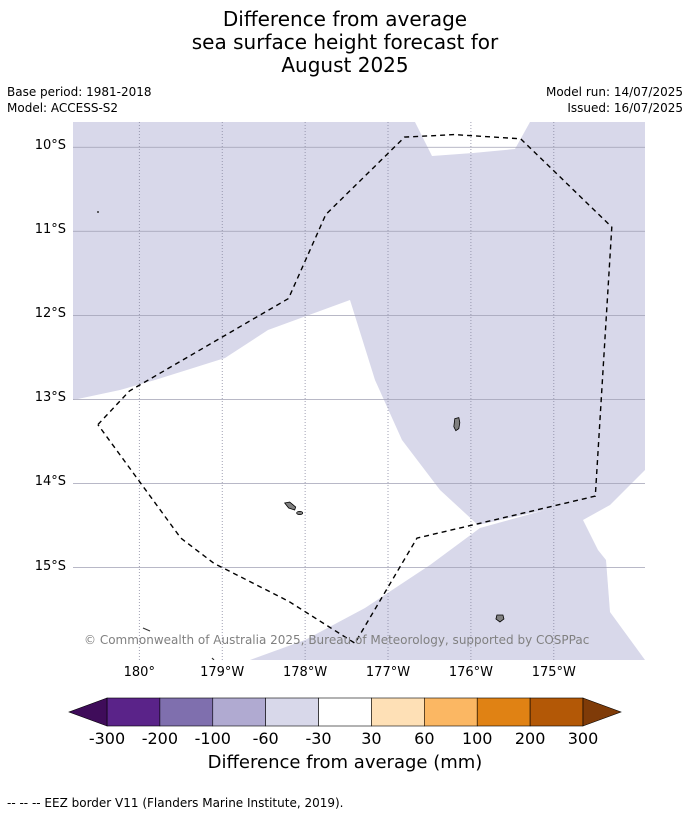  Describe the element at coordinates (345, 65) in the screenshot. I see `title-line-3: August 2025` at that location.